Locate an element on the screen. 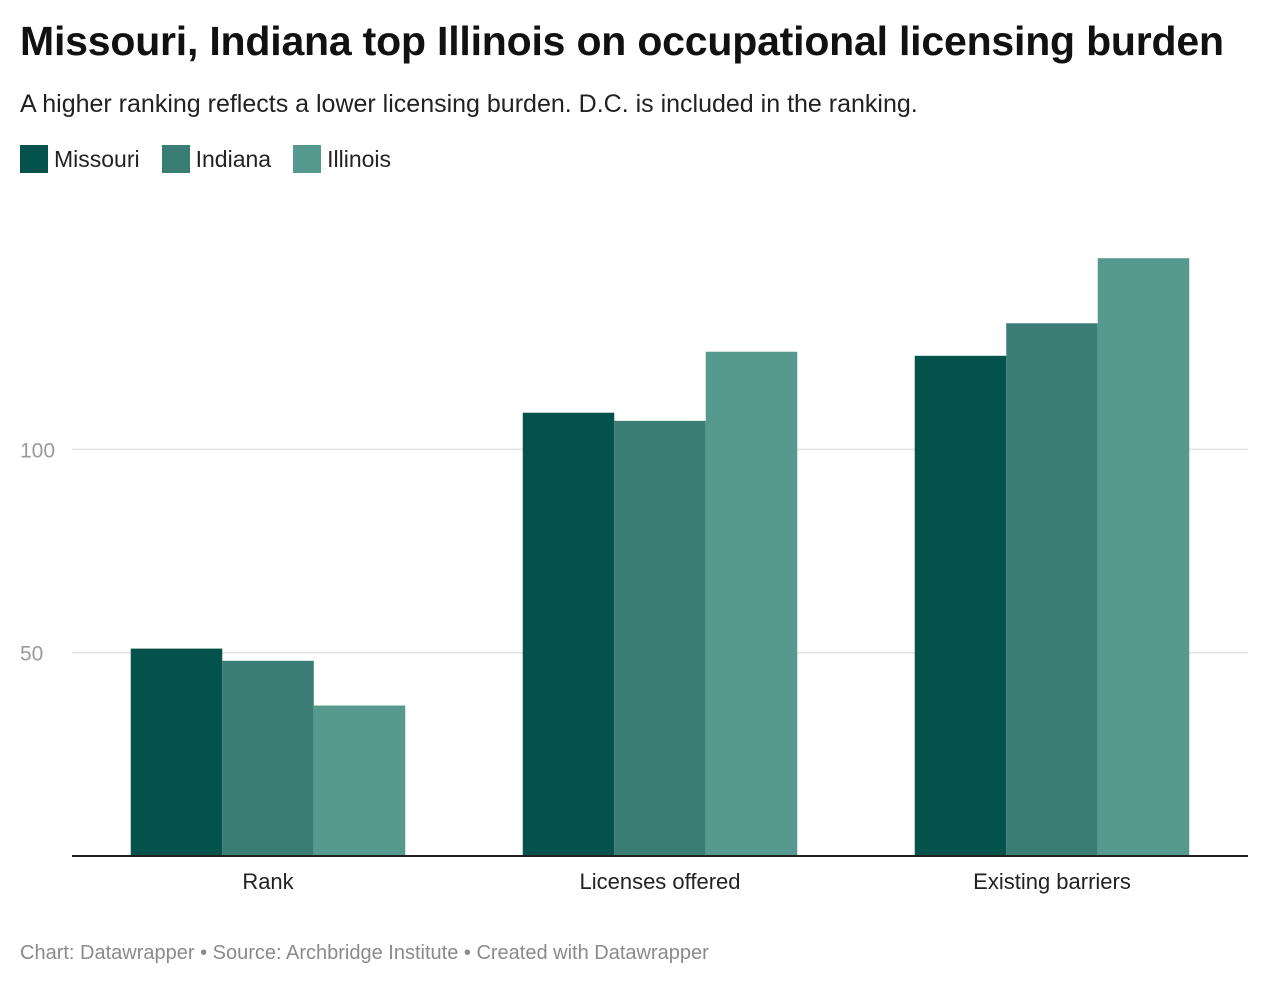 The image size is (1268, 988). x-tick-label-licenses-offered: Licenses offered is located at coordinates (659, 881).